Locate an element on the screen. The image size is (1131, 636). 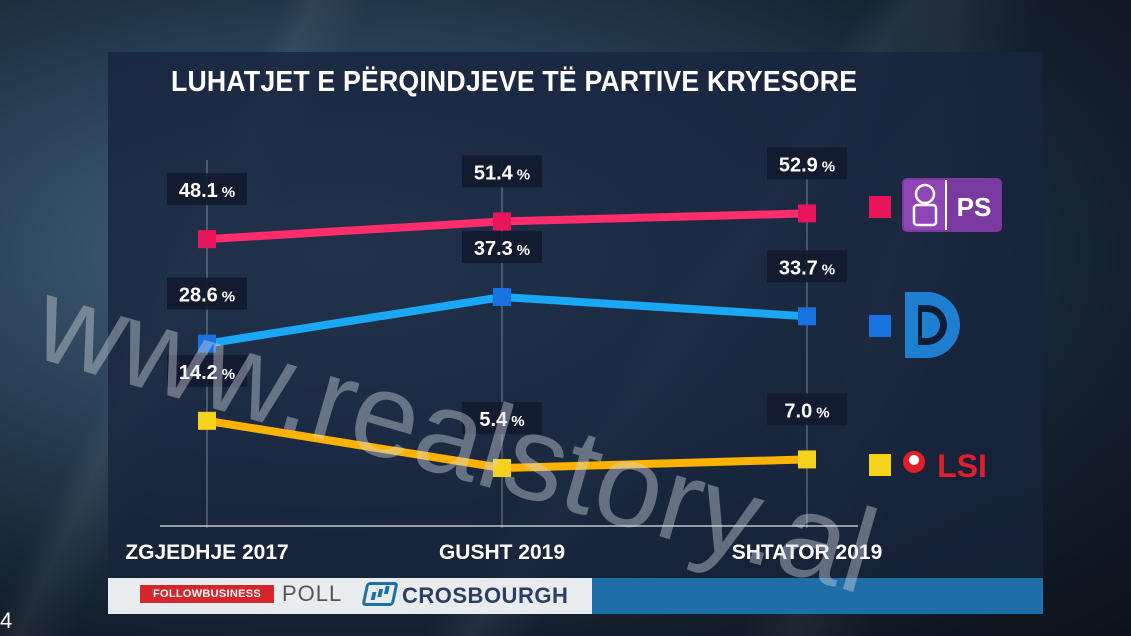
corner-number: 4 is located at coordinates (6, 620).